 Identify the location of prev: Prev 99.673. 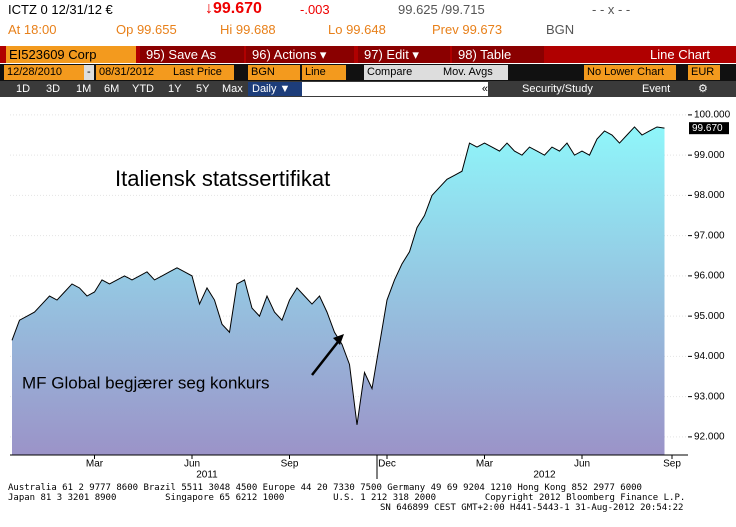
(467, 29).